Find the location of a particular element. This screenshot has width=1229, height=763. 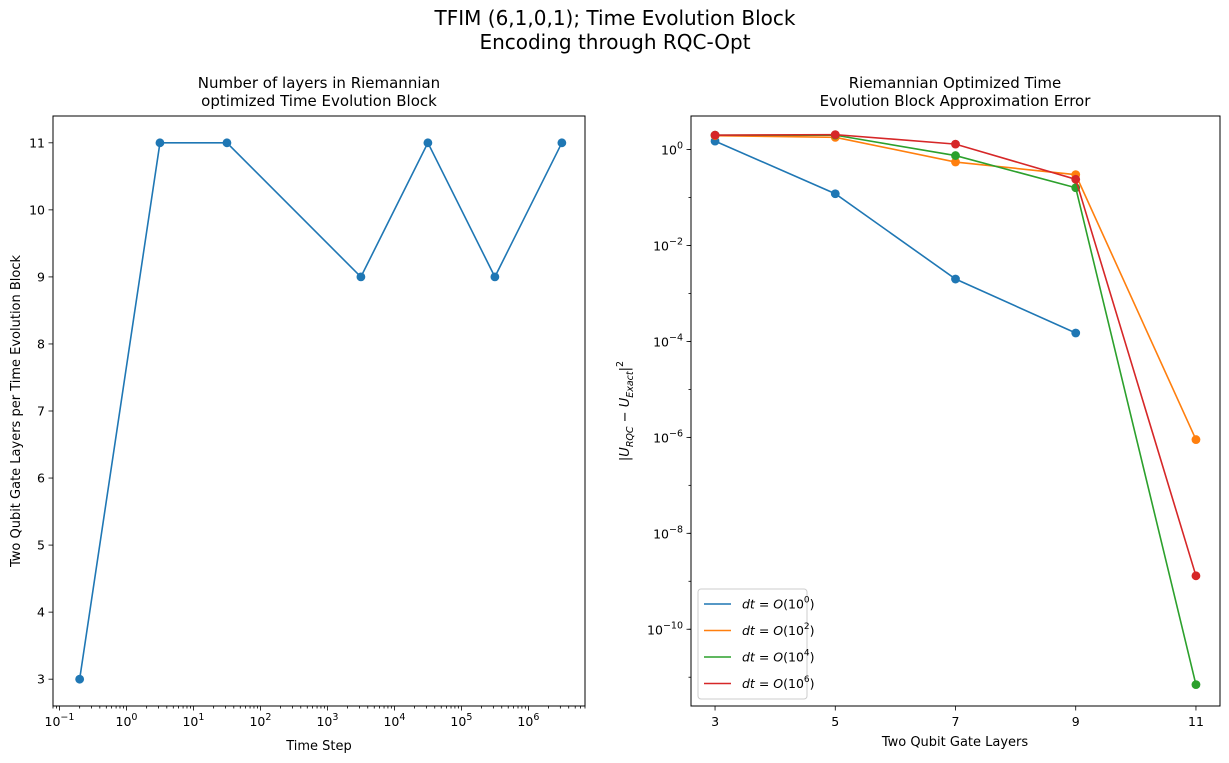

right-y-tick-label-0: 10⁰ is located at coordinates (672, 149).